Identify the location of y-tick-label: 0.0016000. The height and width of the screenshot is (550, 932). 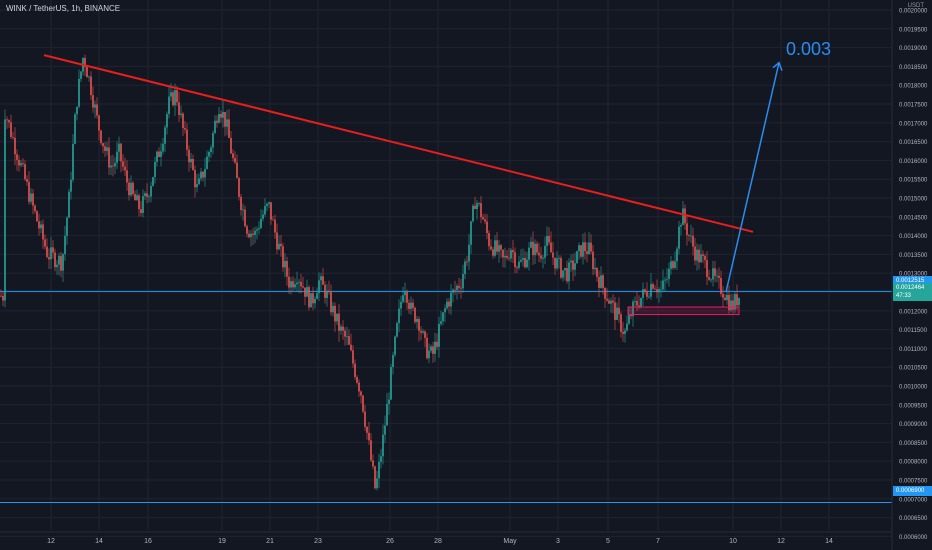
(913, 162).